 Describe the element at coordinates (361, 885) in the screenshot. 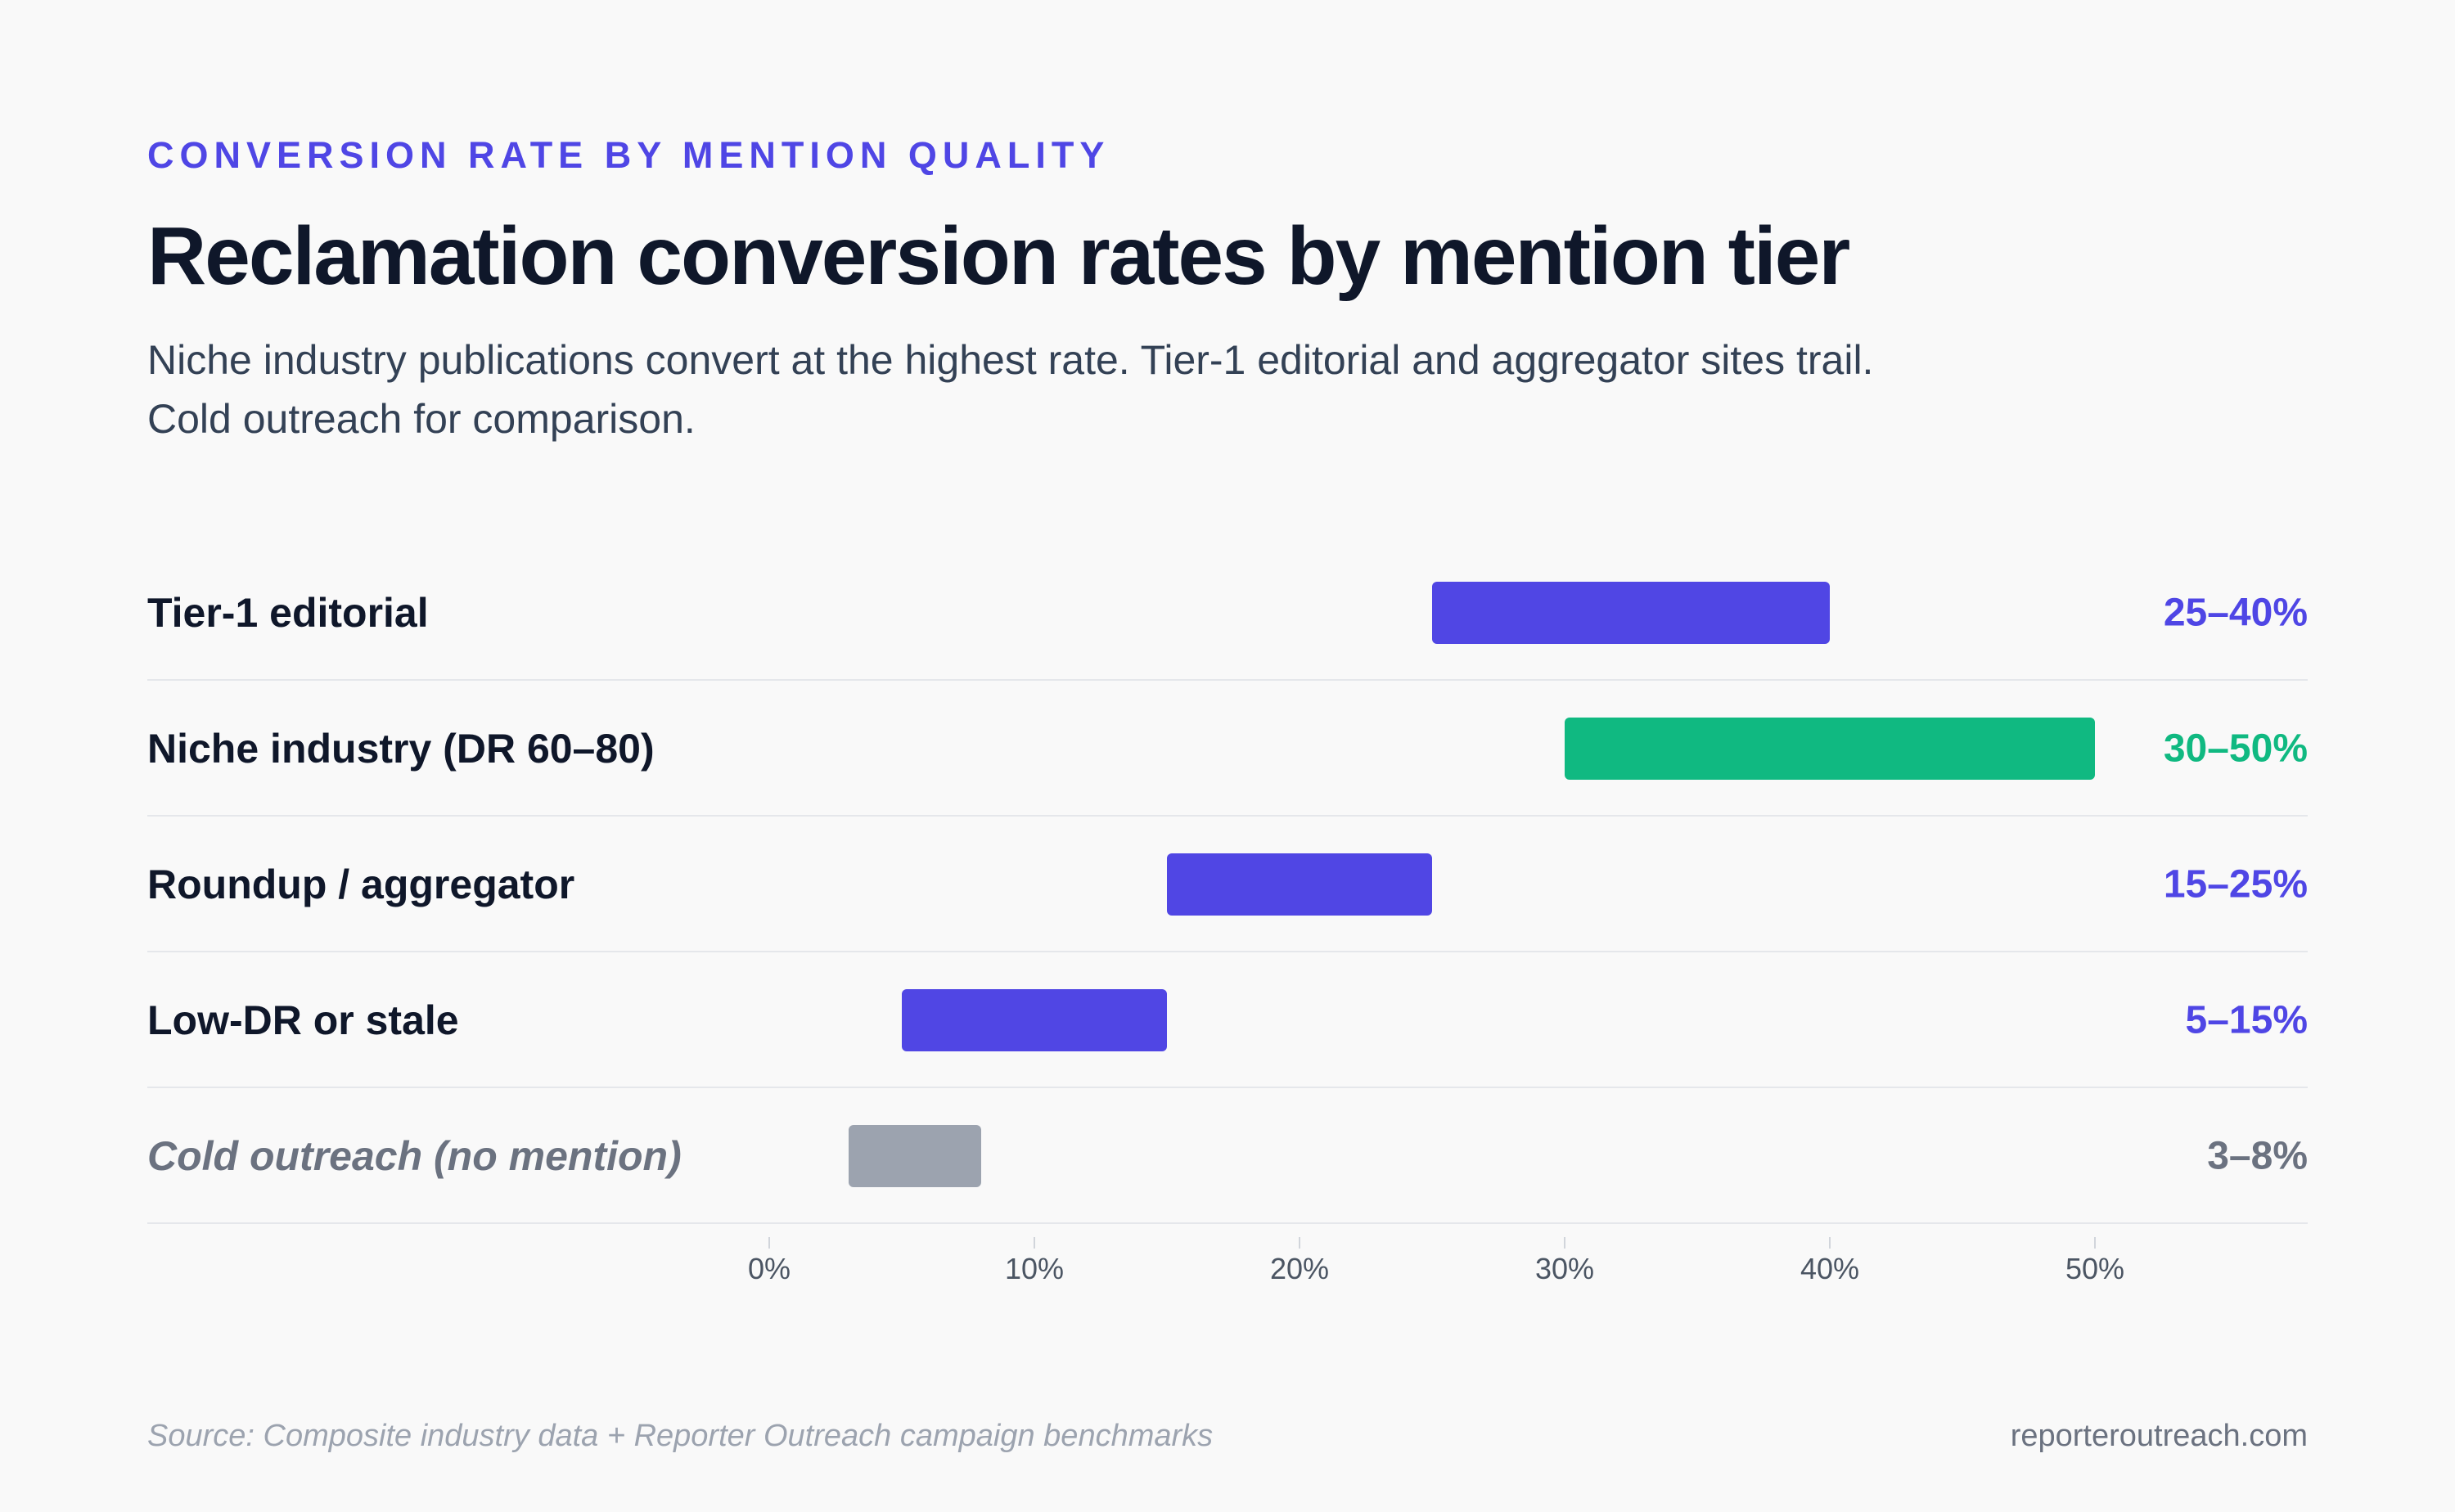

I see `category-label: Roundup / aggregator` at that location.